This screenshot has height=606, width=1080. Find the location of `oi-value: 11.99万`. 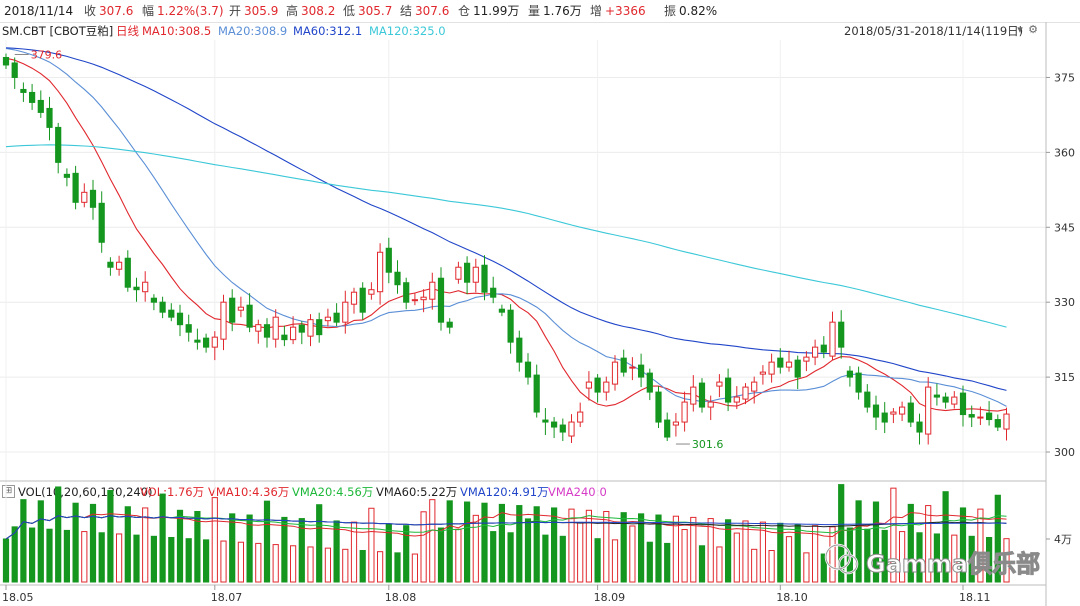

oi-value: 11.99万 is located at coordinates (496, 11).